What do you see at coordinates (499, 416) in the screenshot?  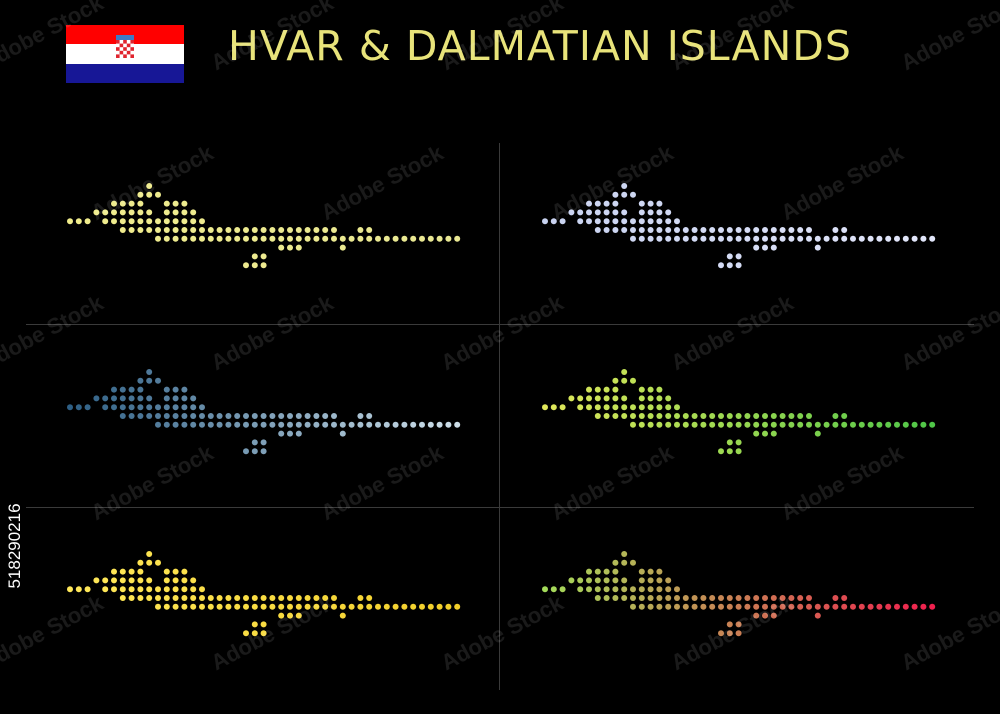 I see `vertical-divider` at bounding box center [499, 416].